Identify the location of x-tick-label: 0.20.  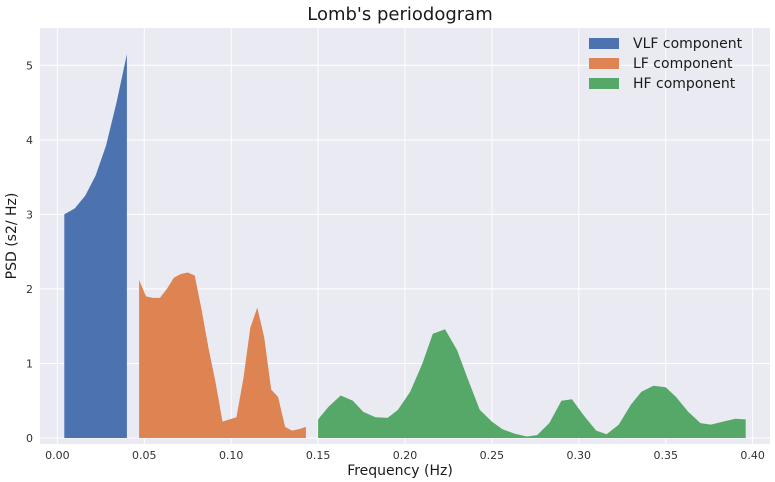
(405, 455).